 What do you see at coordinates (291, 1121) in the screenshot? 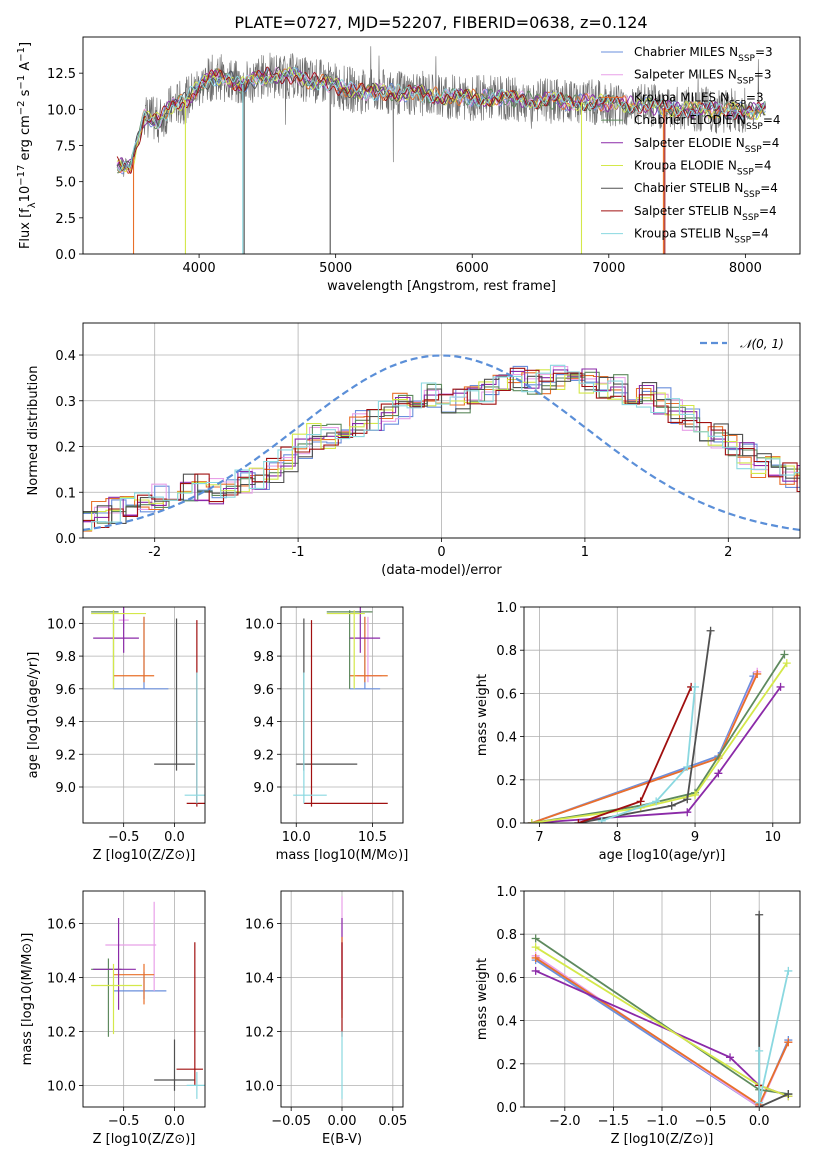
I see `x-tick-label: −0.05` at bounding box center [291, 1121].